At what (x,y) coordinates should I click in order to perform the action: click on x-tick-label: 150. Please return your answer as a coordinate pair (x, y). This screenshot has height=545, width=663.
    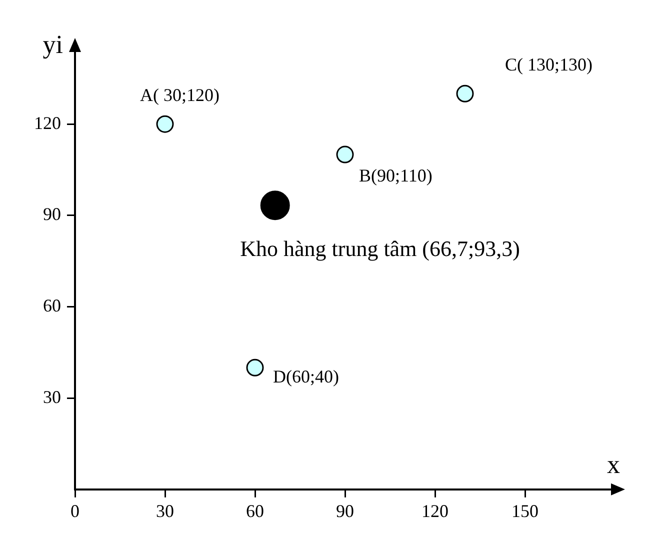
    Looking at the image, I should click on (525, 510).